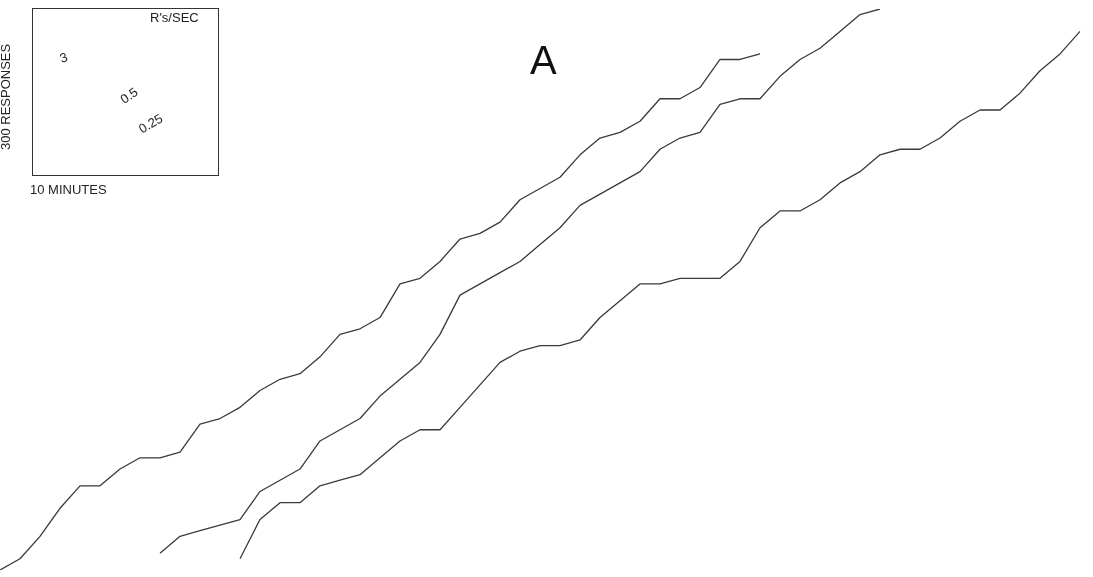 The width and height of the screenshot is (1093, 577). Describe the element at coordinates (6, 96) in the screenshot. I see `annotation: 300 RESPONSES` at that location.